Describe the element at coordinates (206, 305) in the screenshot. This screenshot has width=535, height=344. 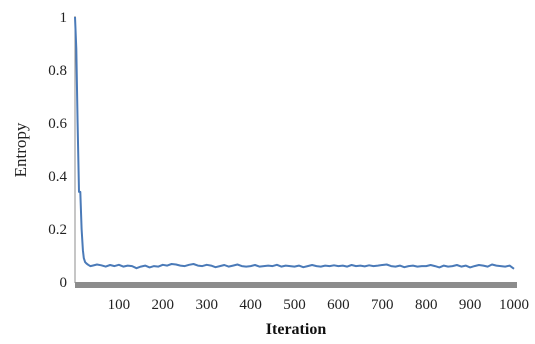
I see `x-tick-label: 300` at that location.